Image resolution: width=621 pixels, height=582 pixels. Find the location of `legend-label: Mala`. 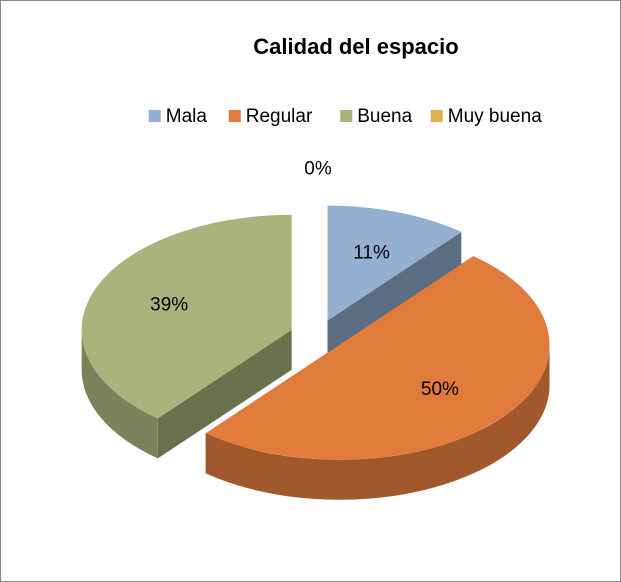

legend-label: Mala is located at coordinates (187, 116).